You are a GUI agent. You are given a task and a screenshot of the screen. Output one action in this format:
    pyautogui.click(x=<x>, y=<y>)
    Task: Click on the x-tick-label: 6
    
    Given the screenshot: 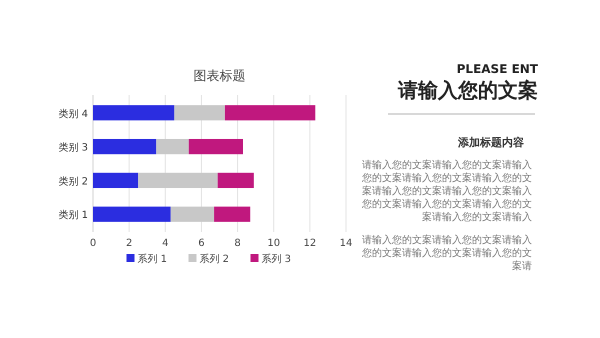 What is the action you would take?
    pyautogui.click(x=201, y=243)
    